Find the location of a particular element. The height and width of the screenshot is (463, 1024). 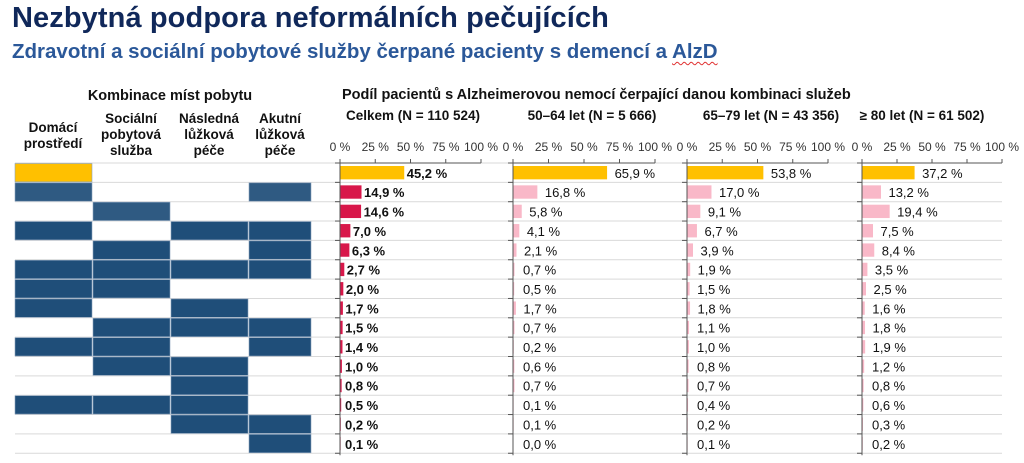

column-header-line: péče is located at coordinates (280, 150).